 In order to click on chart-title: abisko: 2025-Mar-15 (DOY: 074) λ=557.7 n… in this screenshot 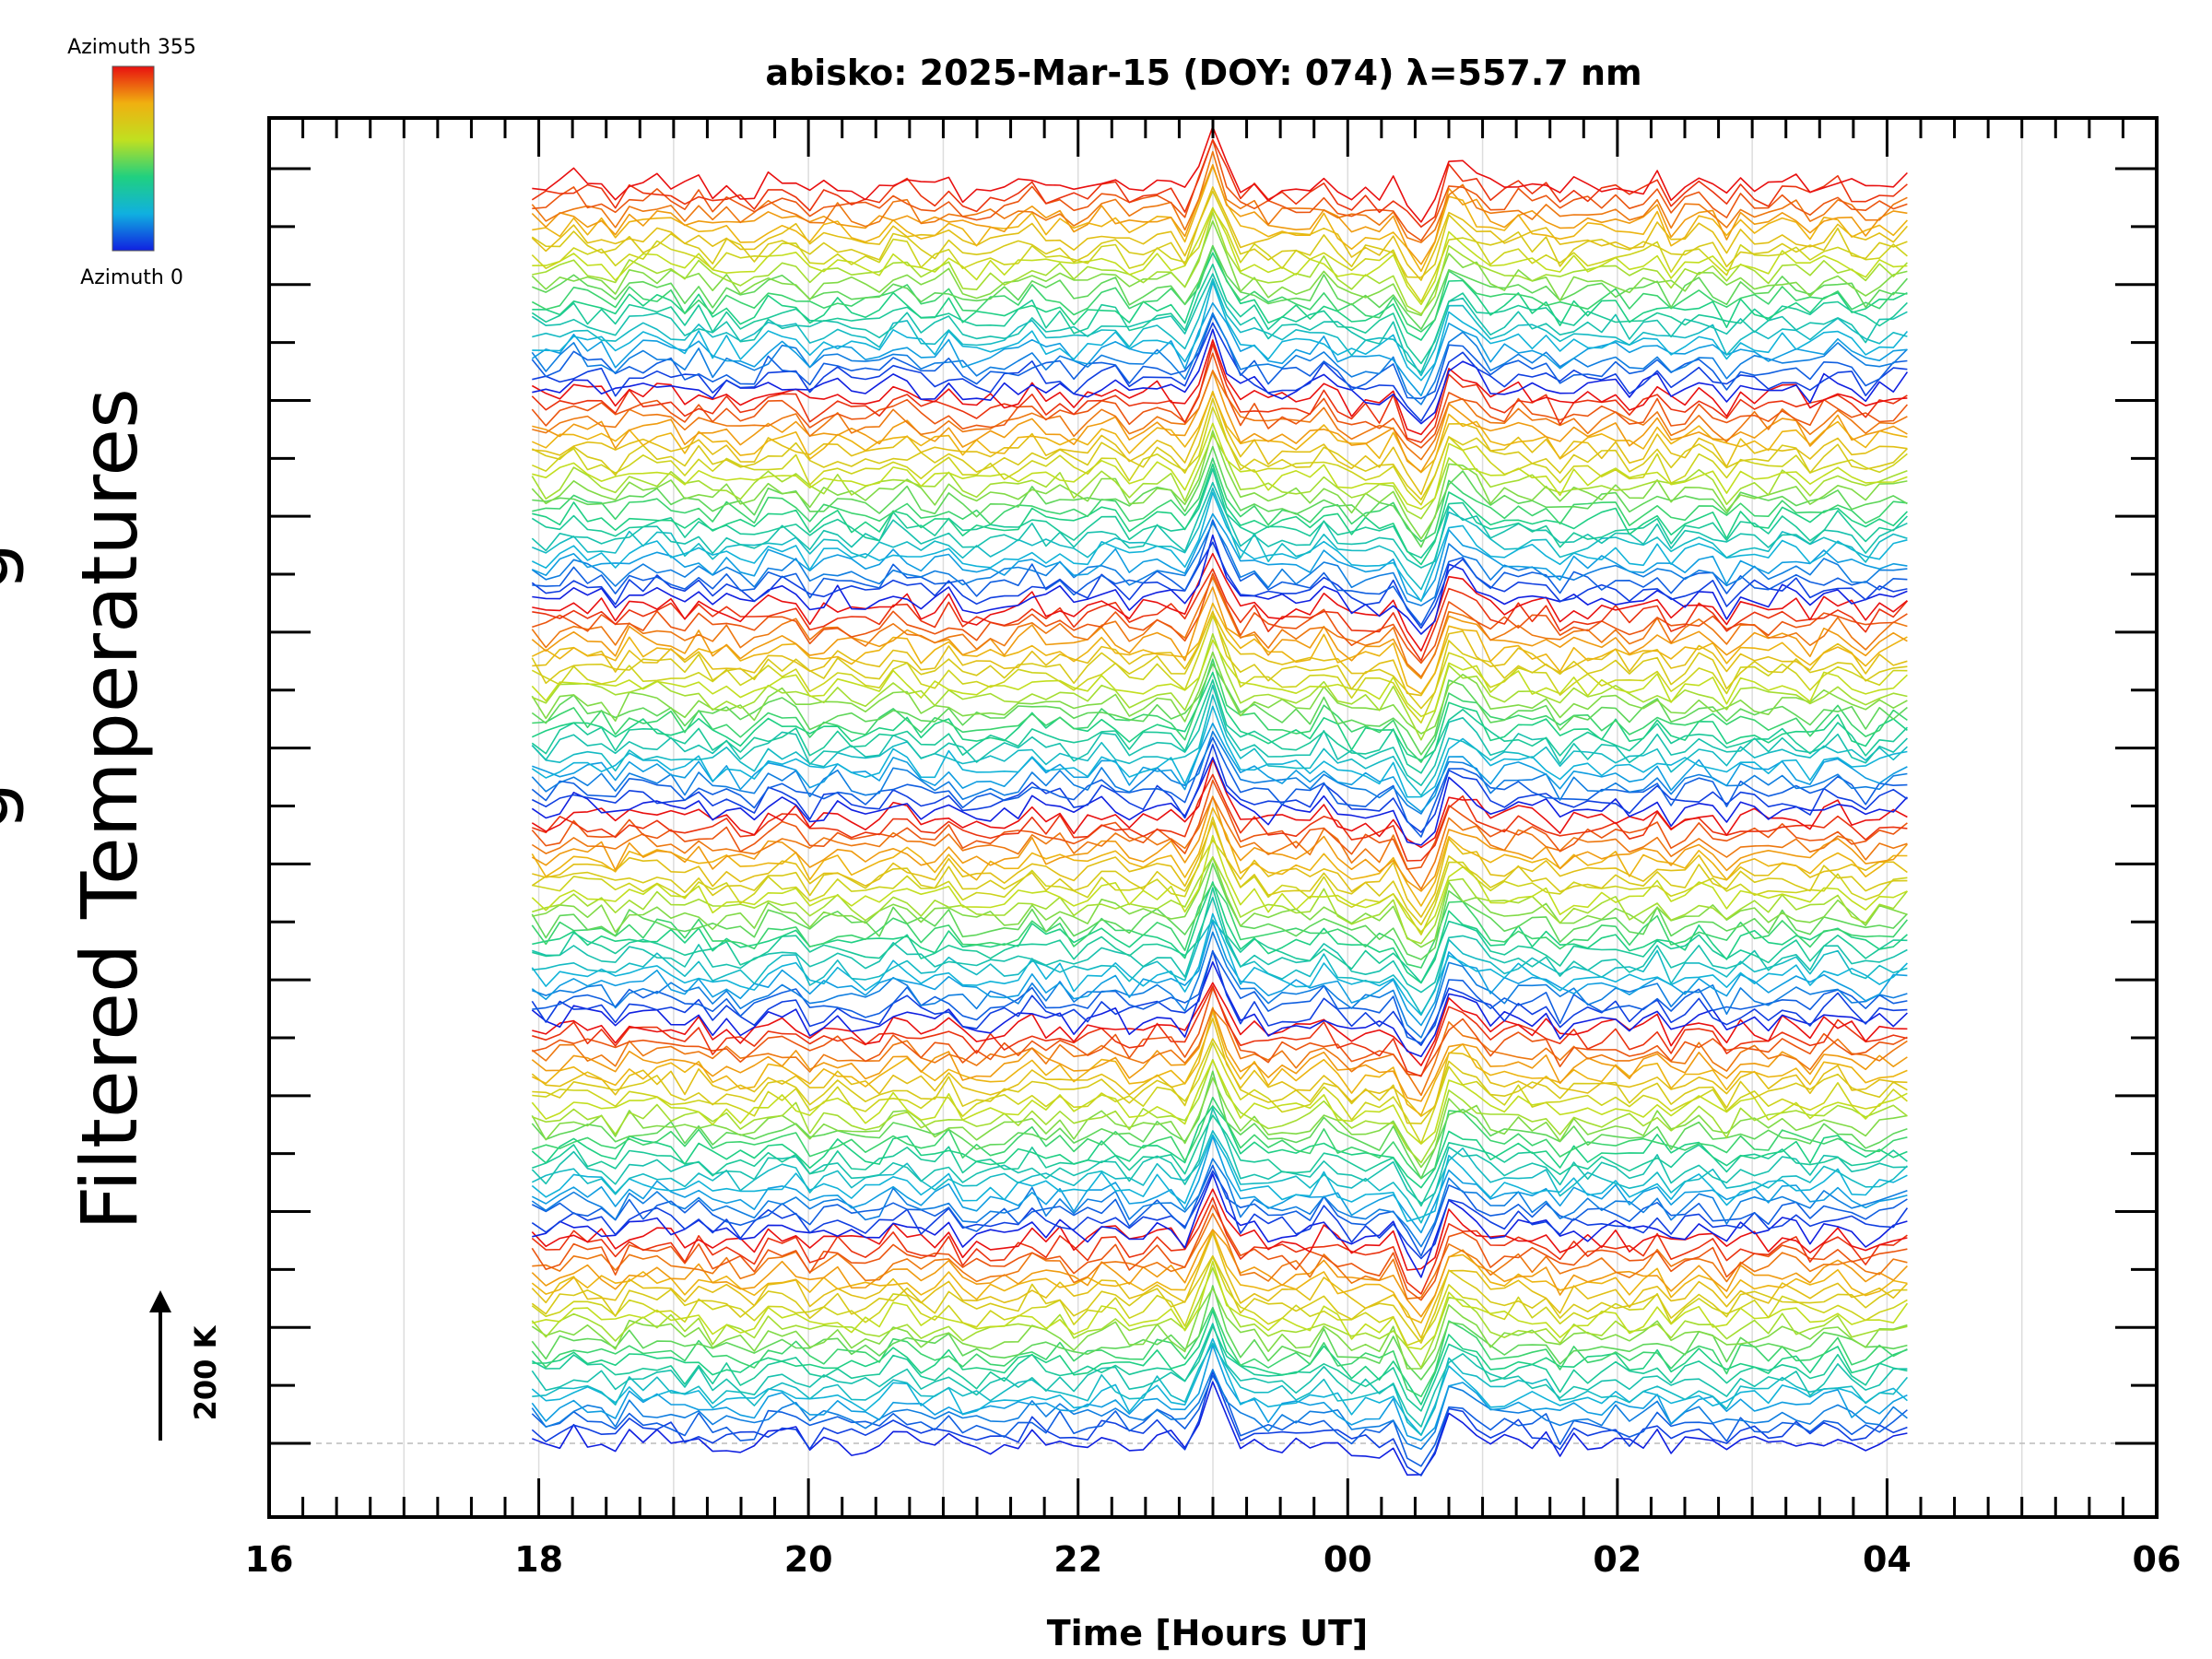, I will do `click(1203, 73)`.